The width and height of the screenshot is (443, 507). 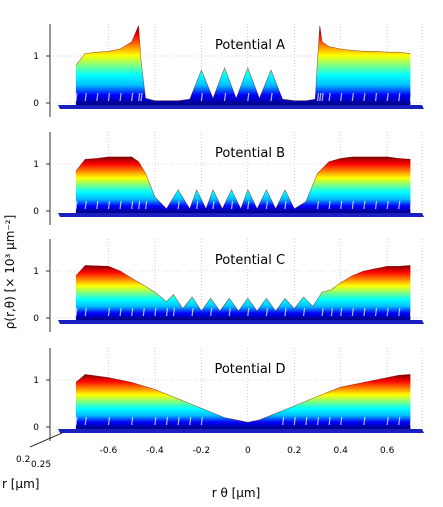 I want to click on y-axis-label: ρ(r,θ) [× 10³ μm⁻²], so click(x=10, y=272).